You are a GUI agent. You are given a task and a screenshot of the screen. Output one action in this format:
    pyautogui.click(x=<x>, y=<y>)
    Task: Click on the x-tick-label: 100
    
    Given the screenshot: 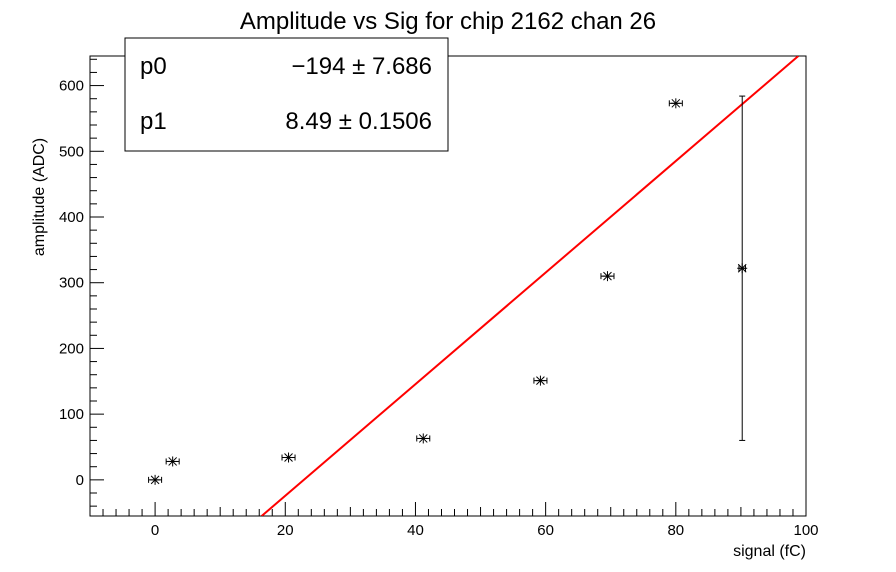 What is the action you would take?
    pyautogui.click(x=805, y=530)
    